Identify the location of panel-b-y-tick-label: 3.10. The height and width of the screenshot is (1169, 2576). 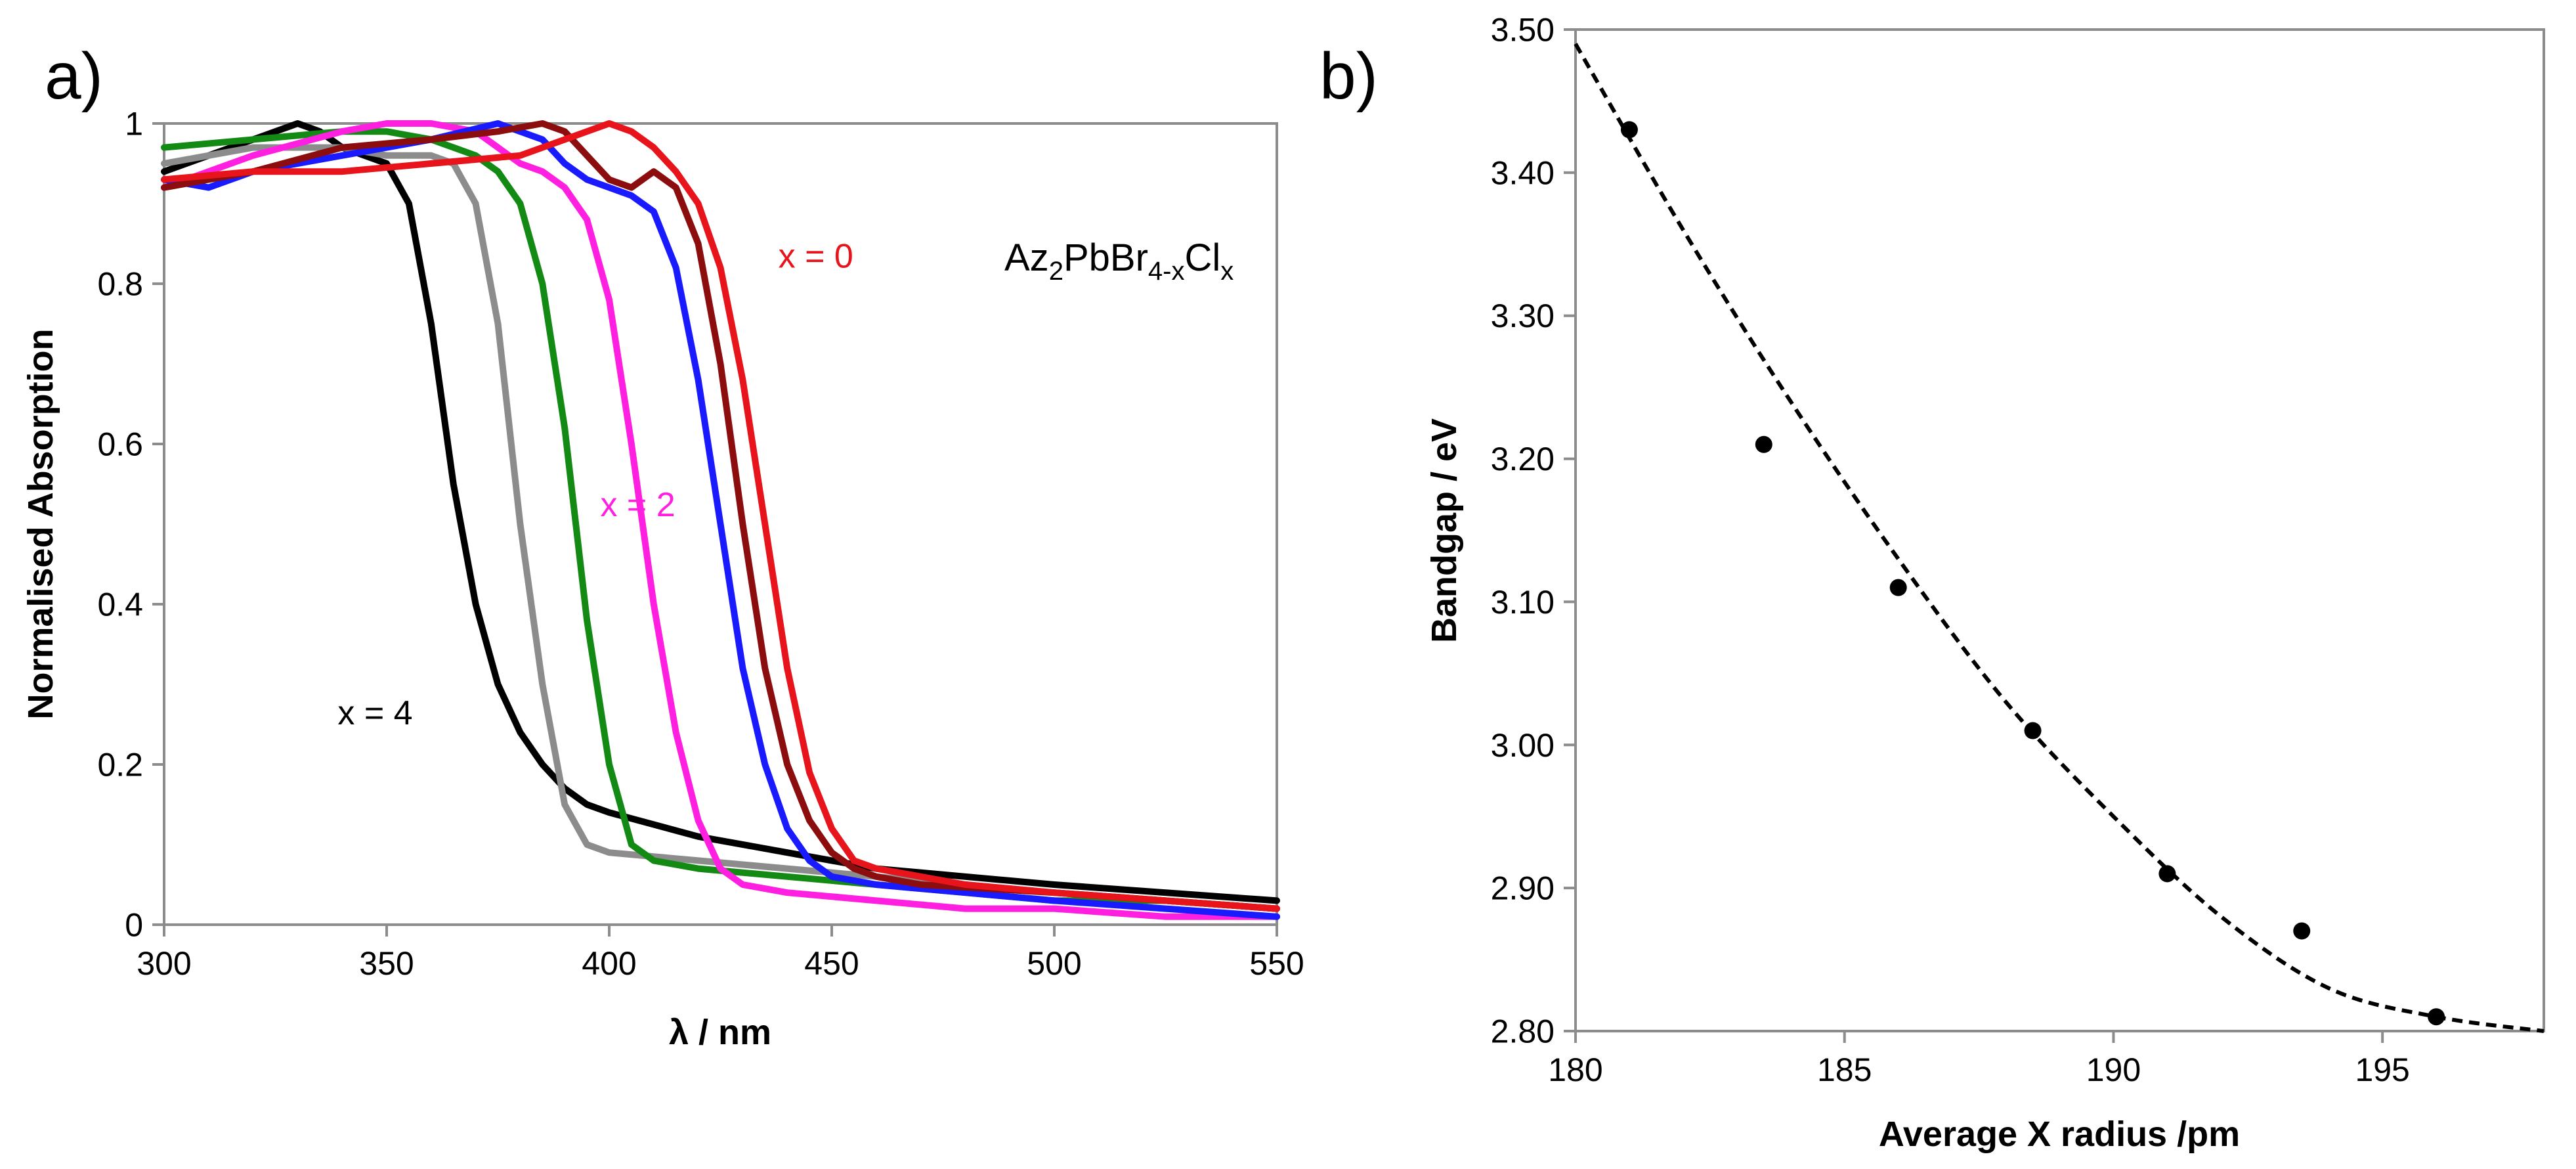
(1523, 602).